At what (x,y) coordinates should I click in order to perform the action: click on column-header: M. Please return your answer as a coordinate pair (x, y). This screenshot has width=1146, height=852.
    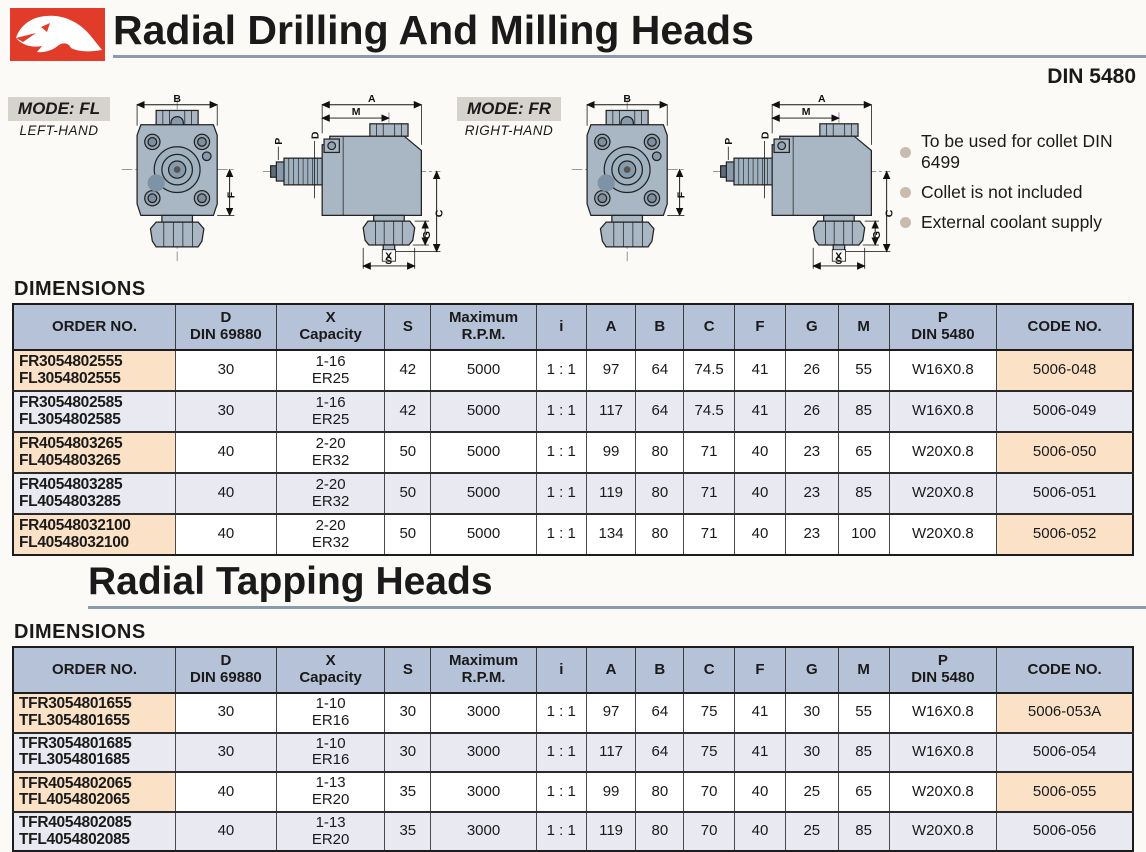
    Looking at the image, I should click on (863, 670).